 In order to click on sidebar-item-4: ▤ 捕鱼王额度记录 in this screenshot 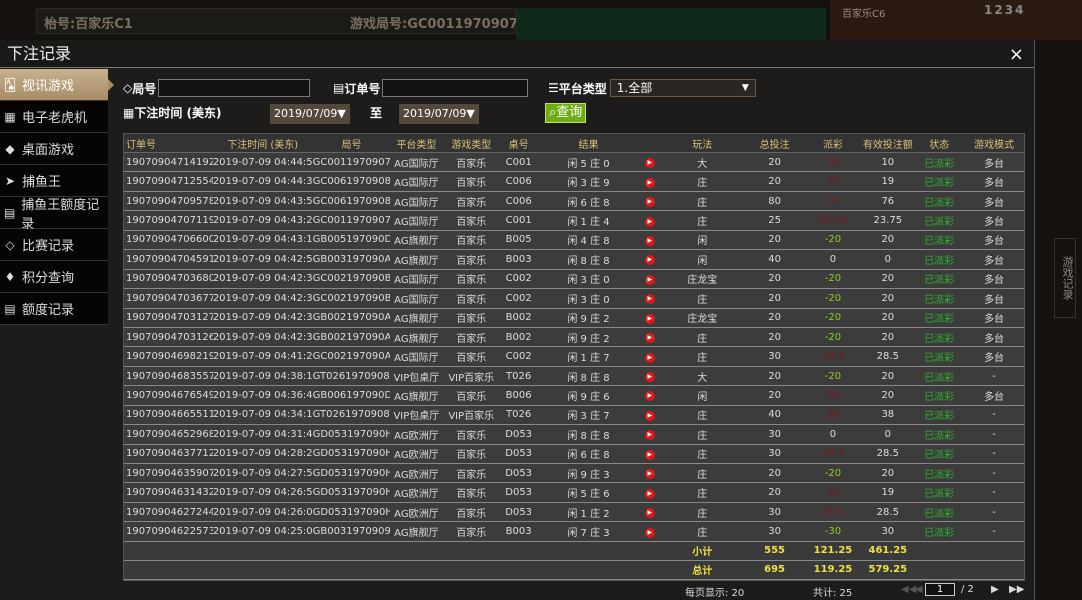, I will do `click(54, 214)`.